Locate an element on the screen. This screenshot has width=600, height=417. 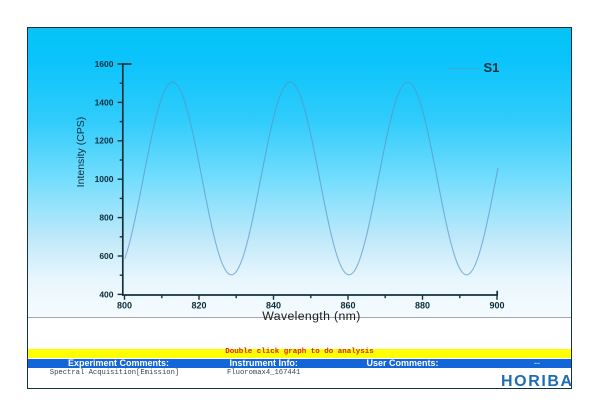
svg-text: 820 is located at coordinates (198, 305).